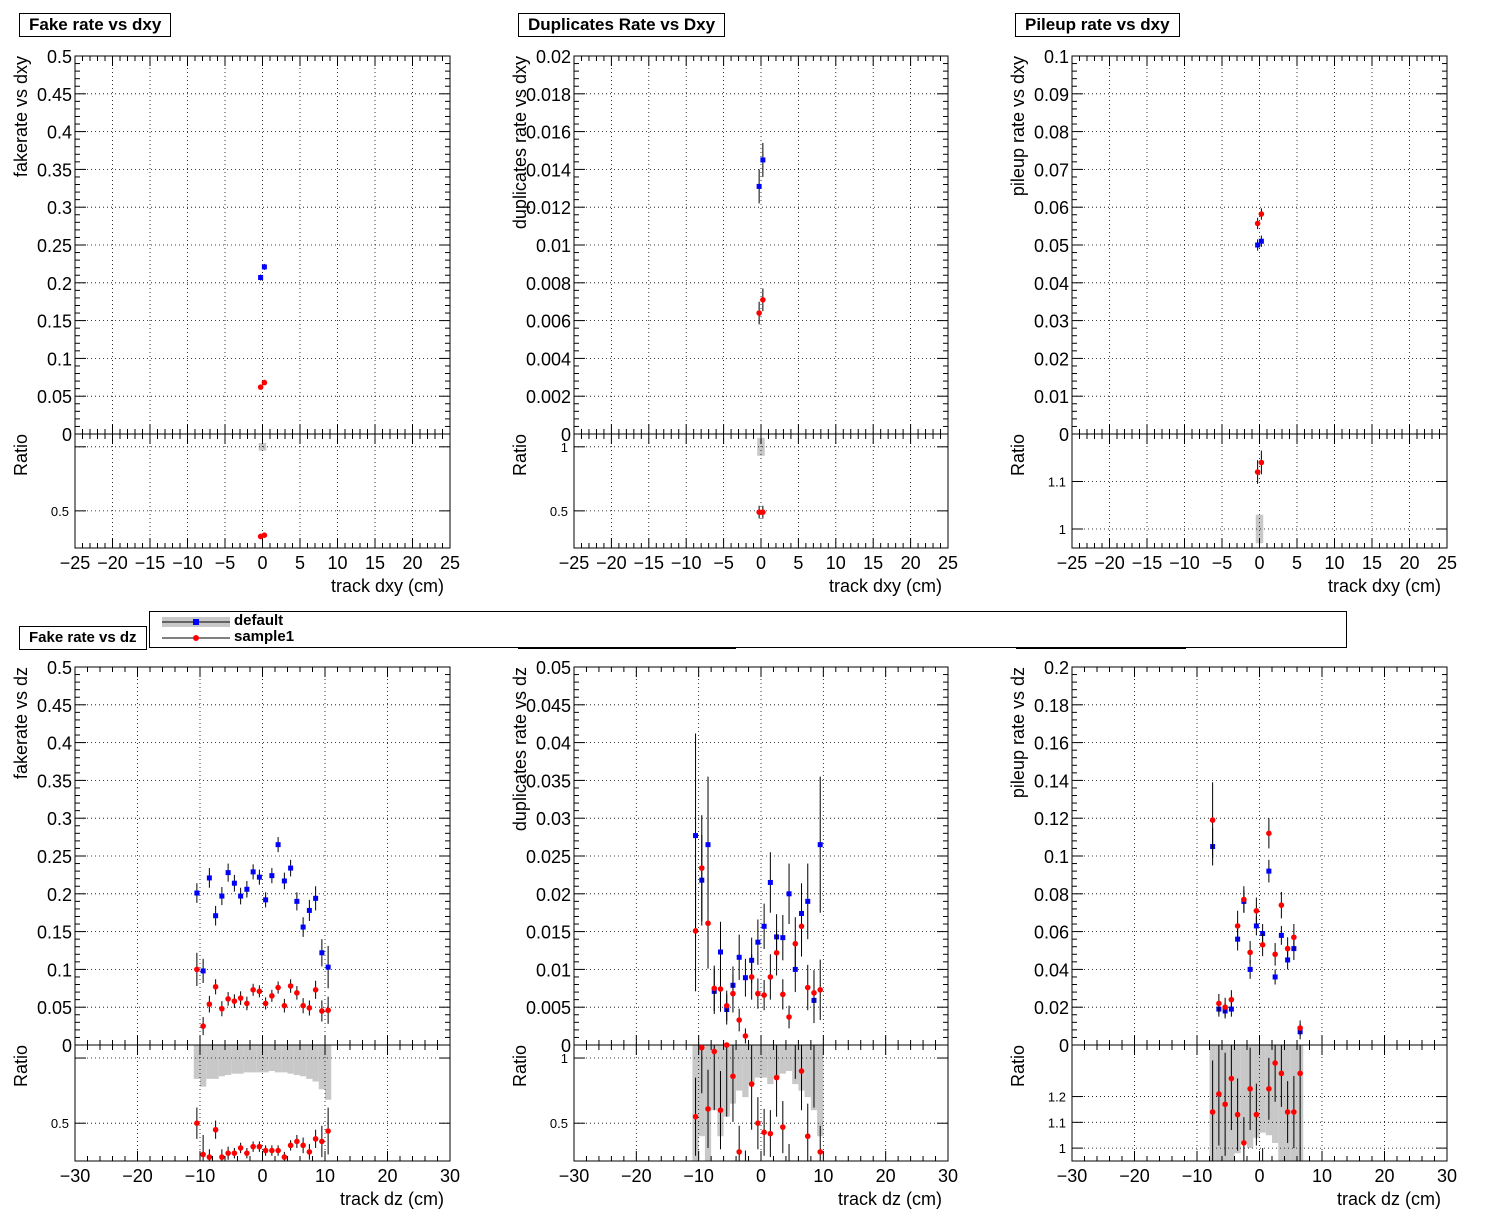 The height and width of the screenshot is (1222, 1496). Describe the element at coordinates (1447, 563) in the screenshot. I see `x-tick-label: 25` at that location.